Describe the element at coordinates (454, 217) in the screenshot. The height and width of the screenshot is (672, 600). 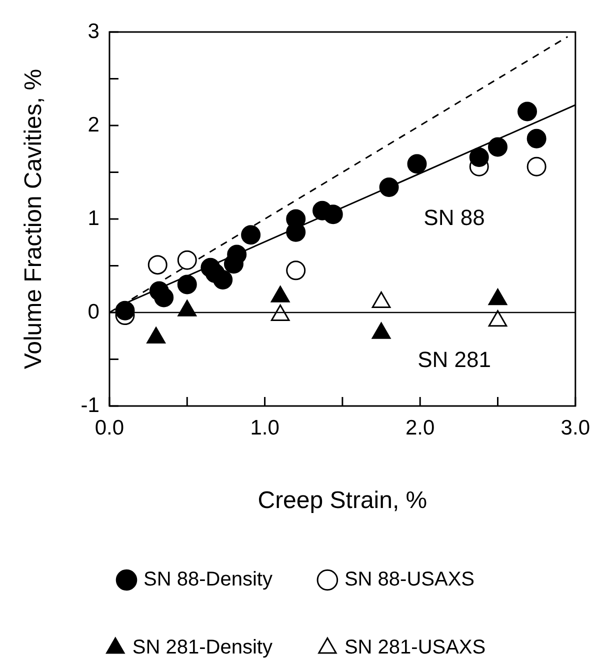
I see `annotation: SN 88` at that location.